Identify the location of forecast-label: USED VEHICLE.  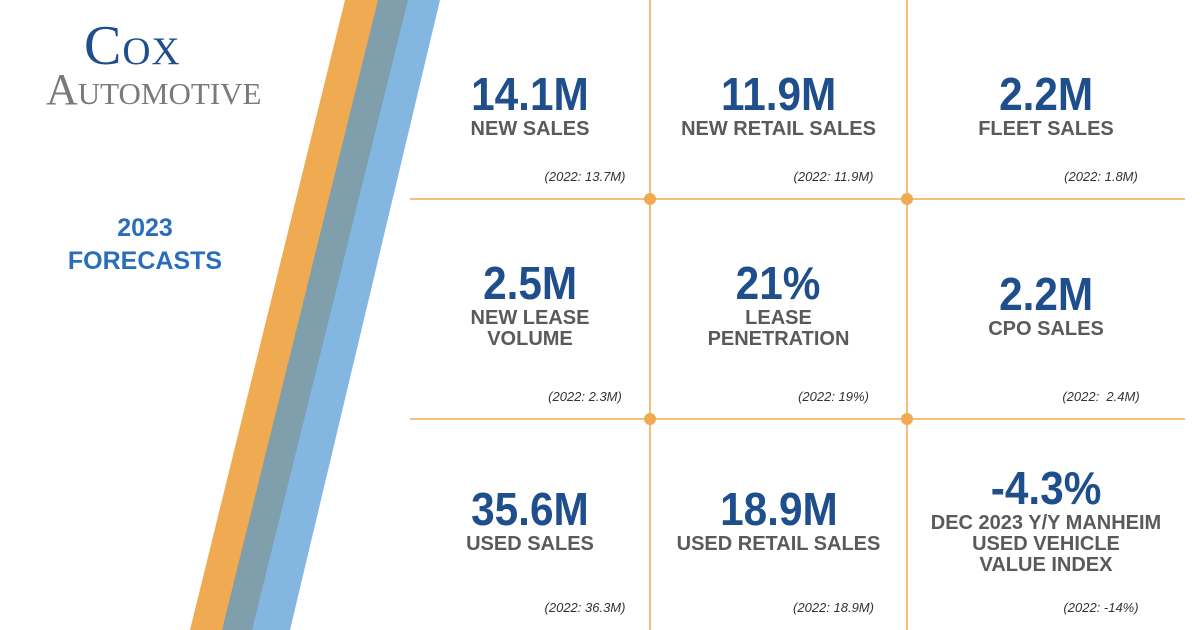
(1046, 544).